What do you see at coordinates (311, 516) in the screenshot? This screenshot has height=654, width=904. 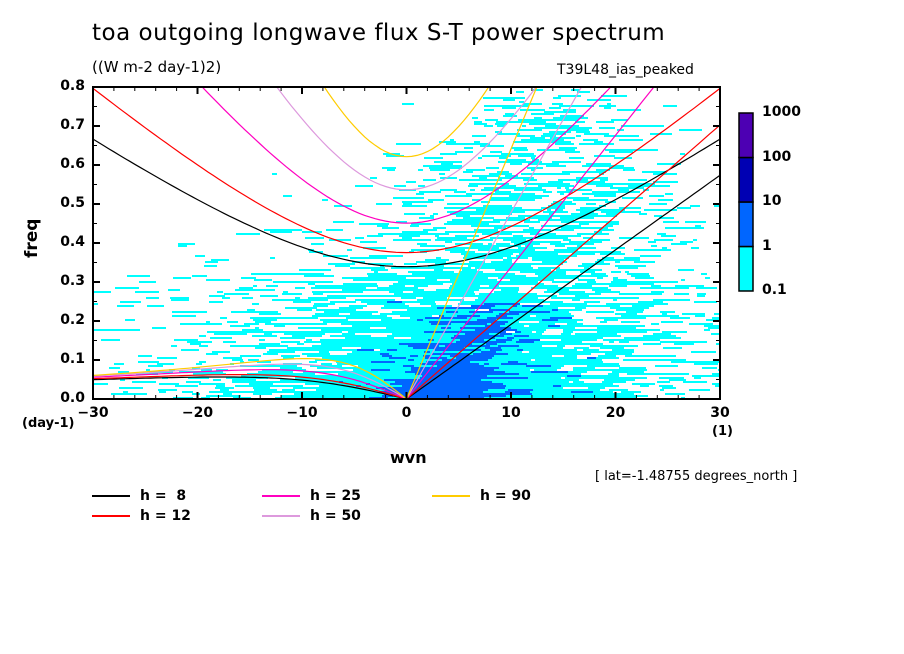 I see `legend-item: h = 50` at bounding box center [311, 516].